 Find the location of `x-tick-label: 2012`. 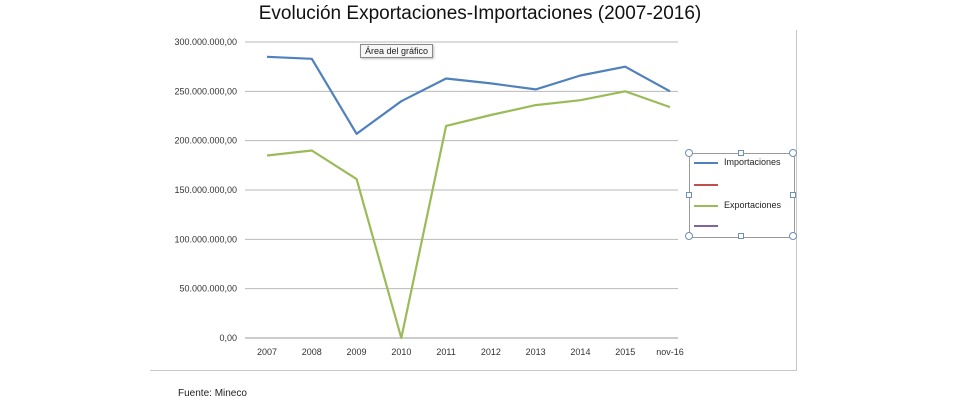

x-tick-label: 2012 is located at coordinates (491, 352).